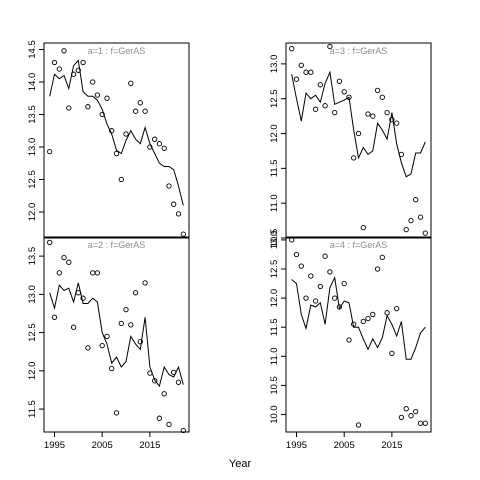  I want to click on x-axis-title: Year, so click(240, 464).